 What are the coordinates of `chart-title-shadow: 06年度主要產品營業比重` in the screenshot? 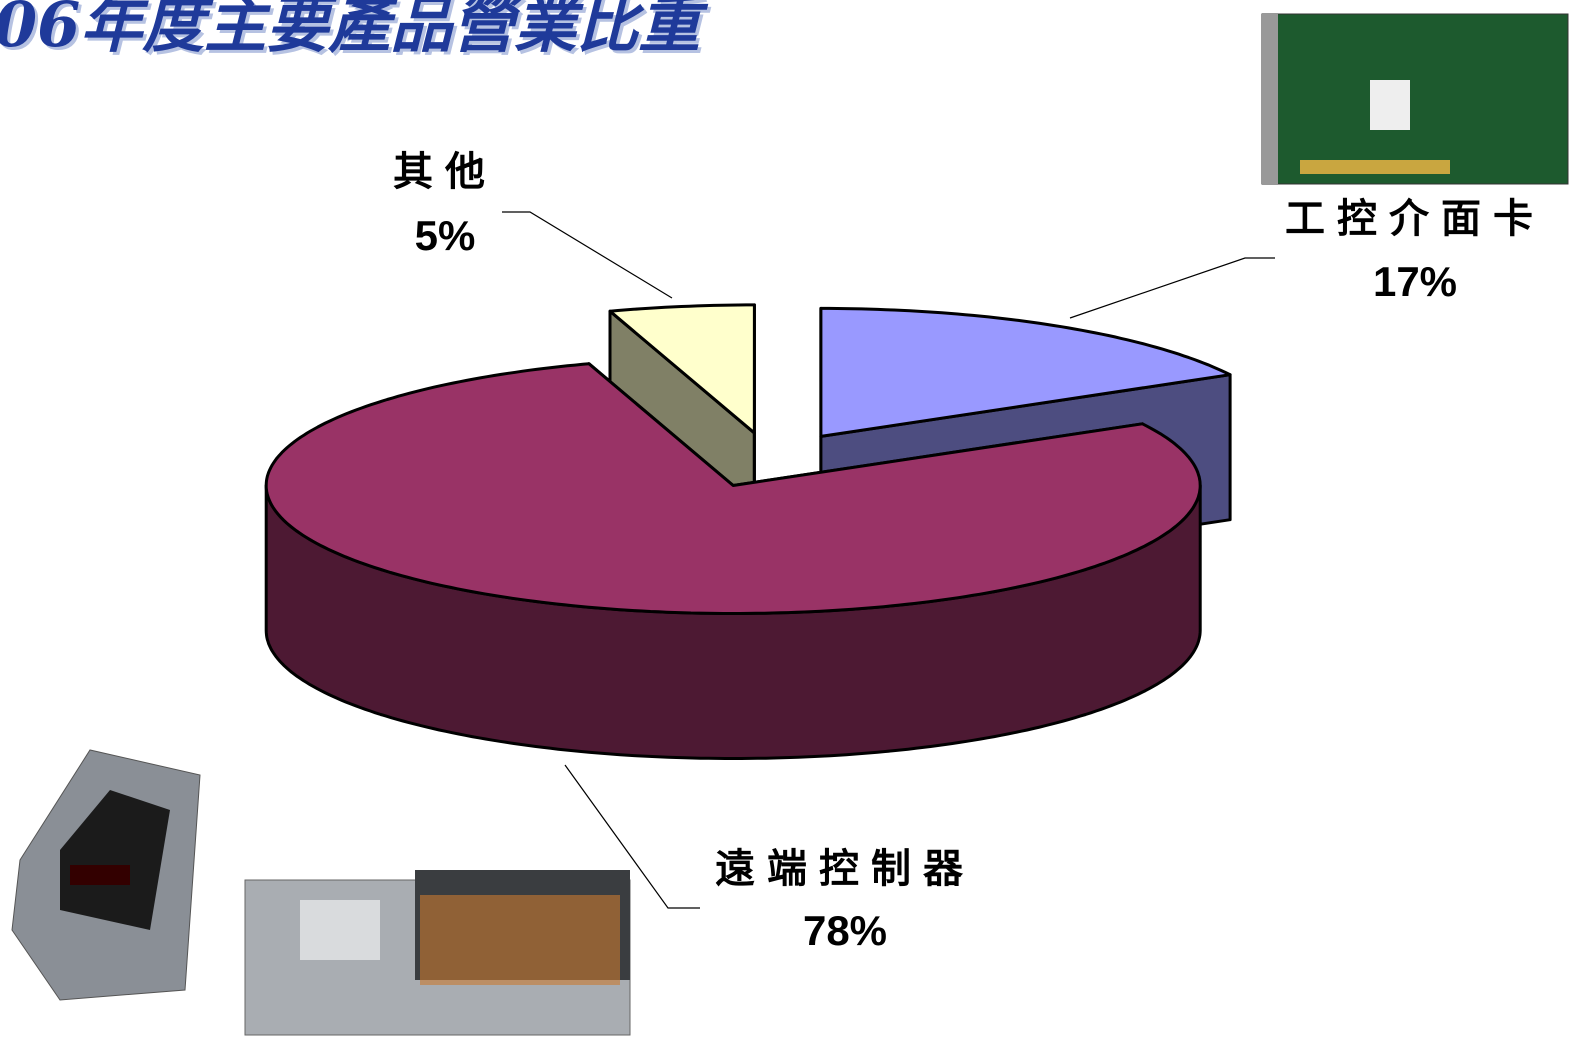 It's located at (356, 32).